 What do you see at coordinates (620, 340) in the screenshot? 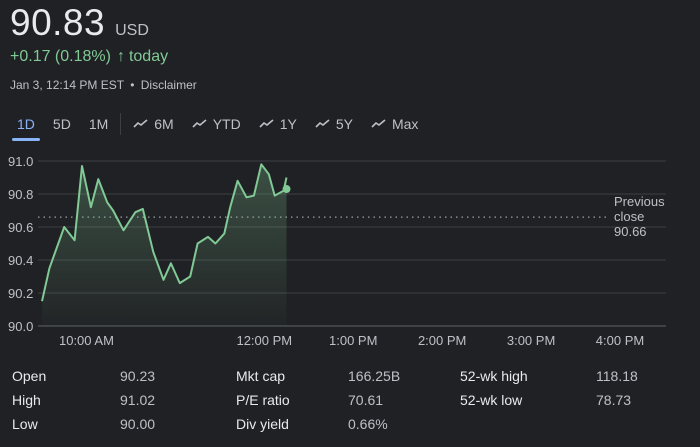
I see `x-tick-label: 4:00 PM` at bounding box center [620, 340].